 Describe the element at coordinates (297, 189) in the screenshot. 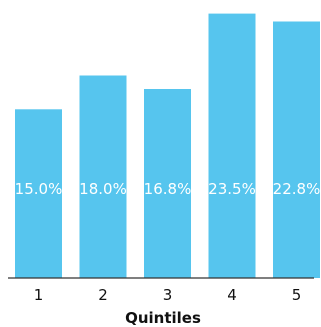

I see `bar-data-label-5: 22.8%` at that location.